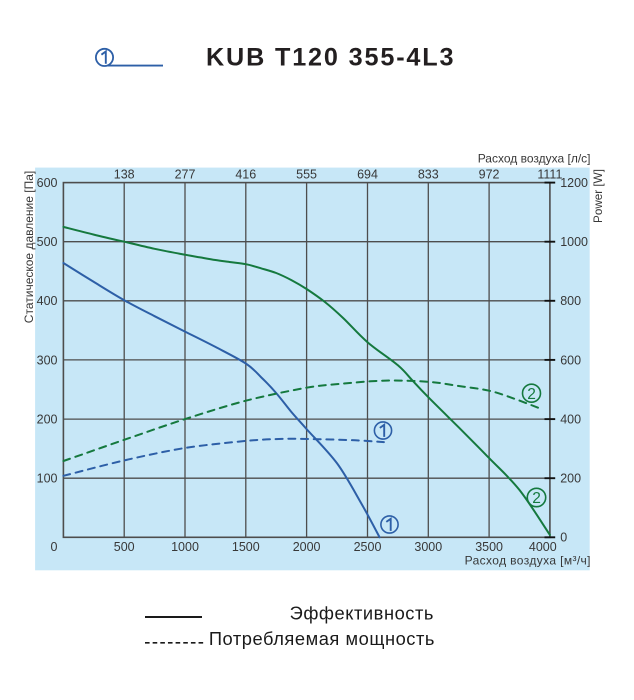 The height and width of the screenshot is (700, 634). I want to click on svg-text: Расход воздуха [м³/ч], so click(528, 561).